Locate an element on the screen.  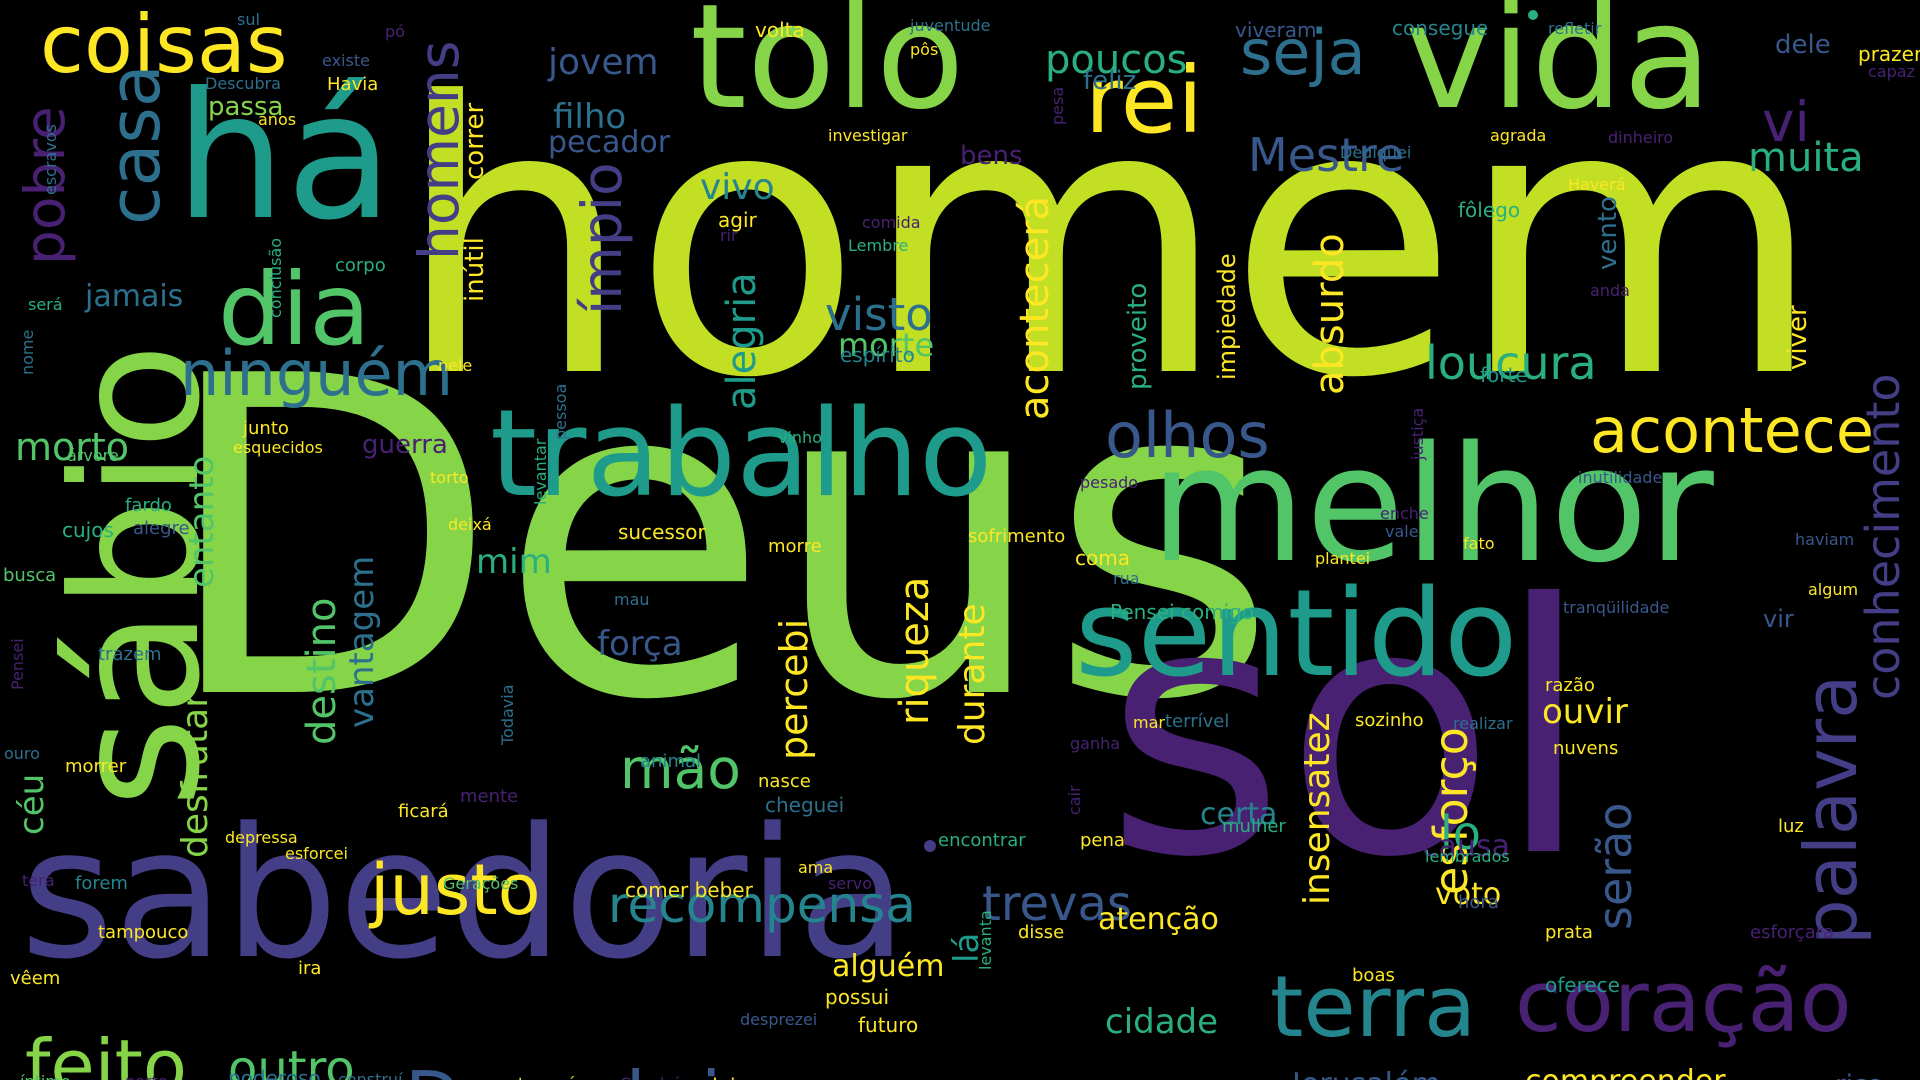
word-olhos: olhos is located at coordinates (1187, 435).